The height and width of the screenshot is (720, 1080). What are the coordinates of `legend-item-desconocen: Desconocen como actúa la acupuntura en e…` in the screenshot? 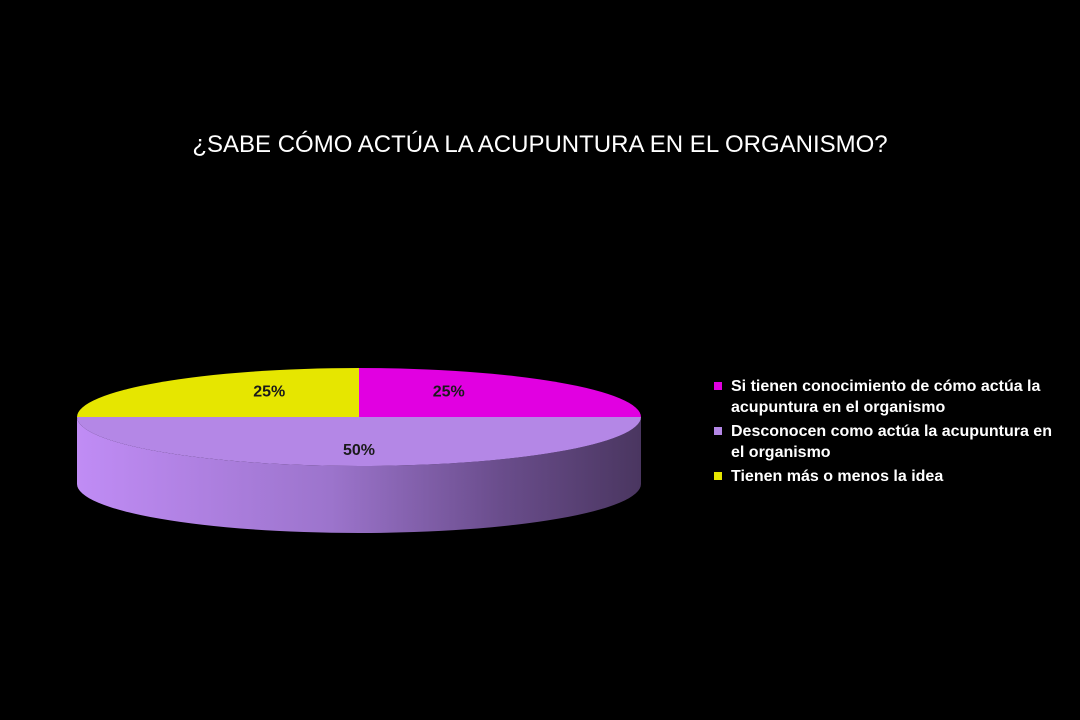 It's located at (889, 442).